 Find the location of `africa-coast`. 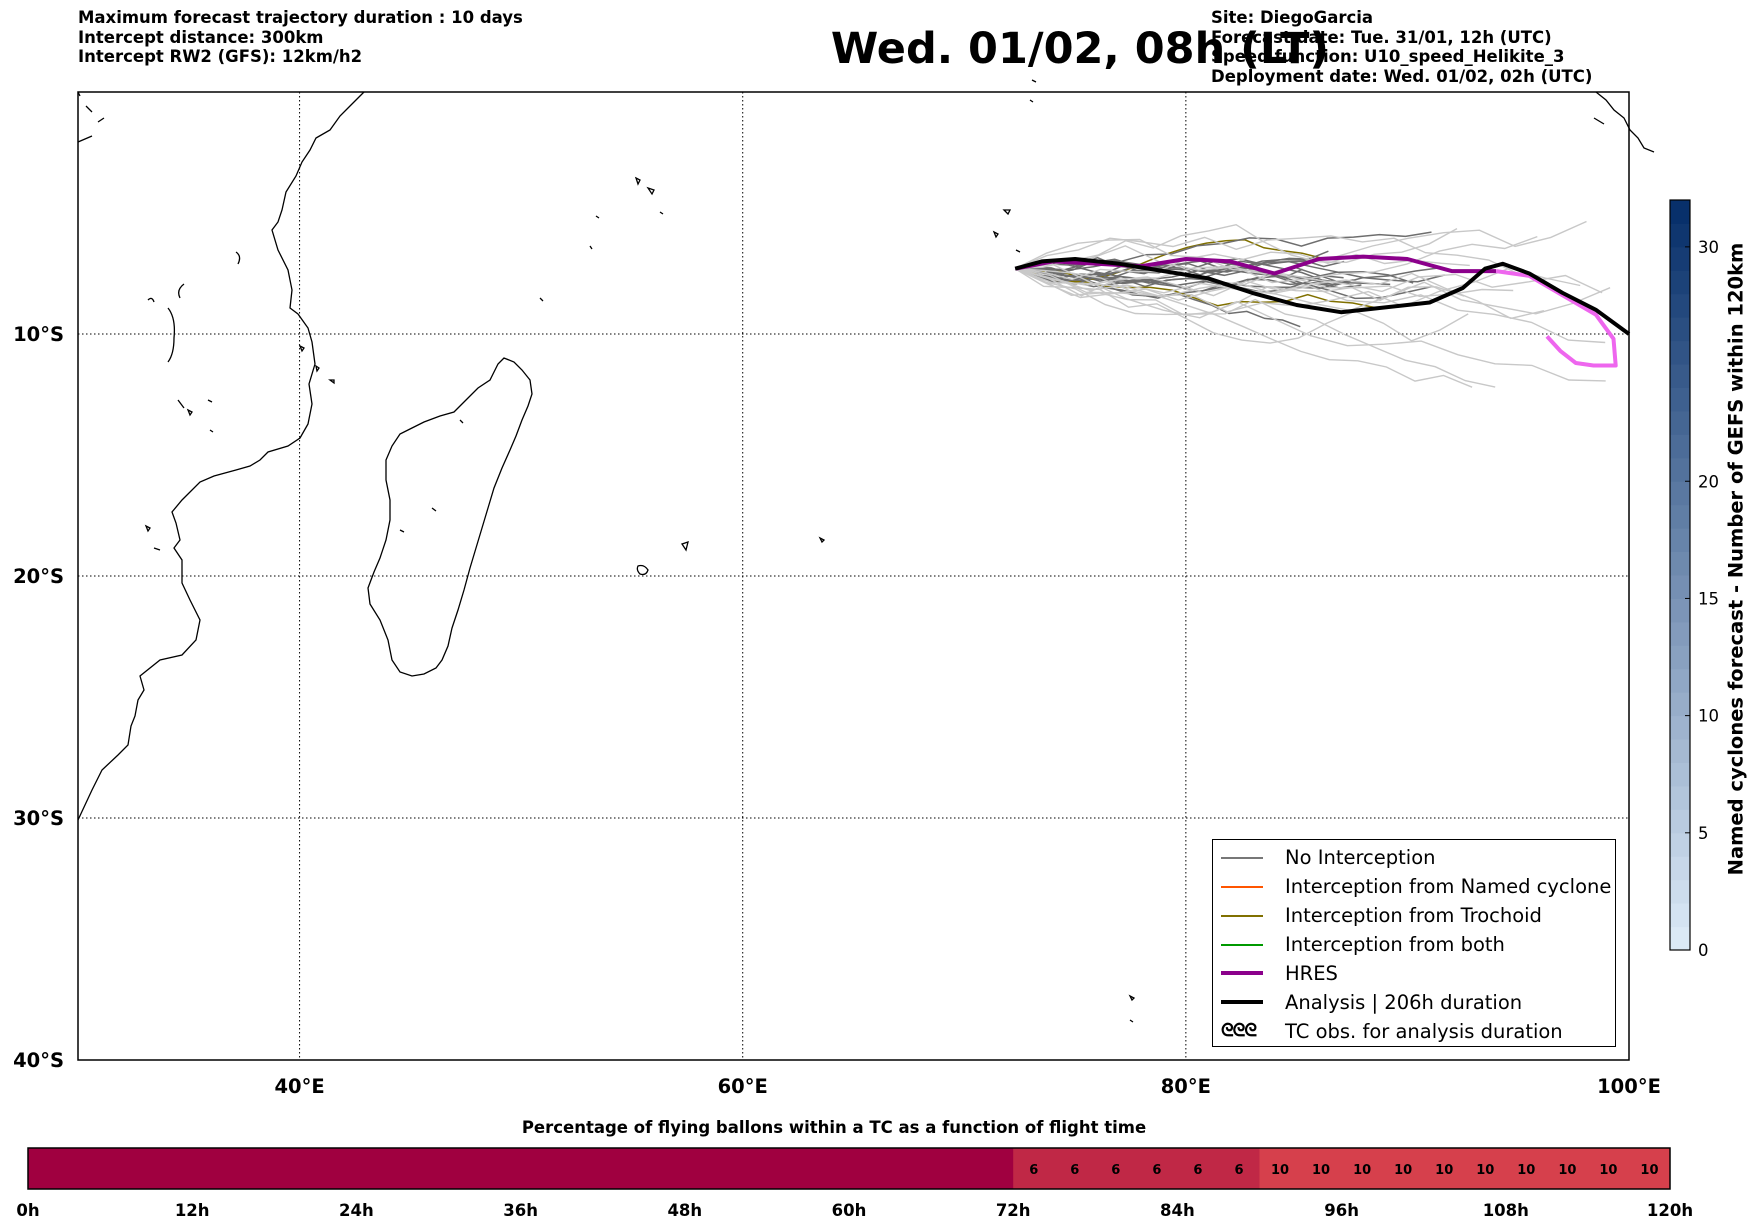

africa-coast is located at coordinates (221, 456).